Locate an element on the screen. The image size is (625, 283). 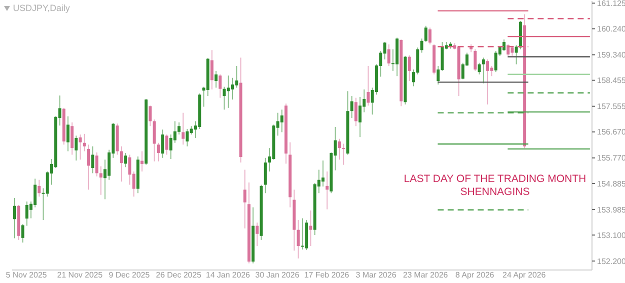
x-tick-label: 24 Apr 2026 is located at coordinates (524, 275).